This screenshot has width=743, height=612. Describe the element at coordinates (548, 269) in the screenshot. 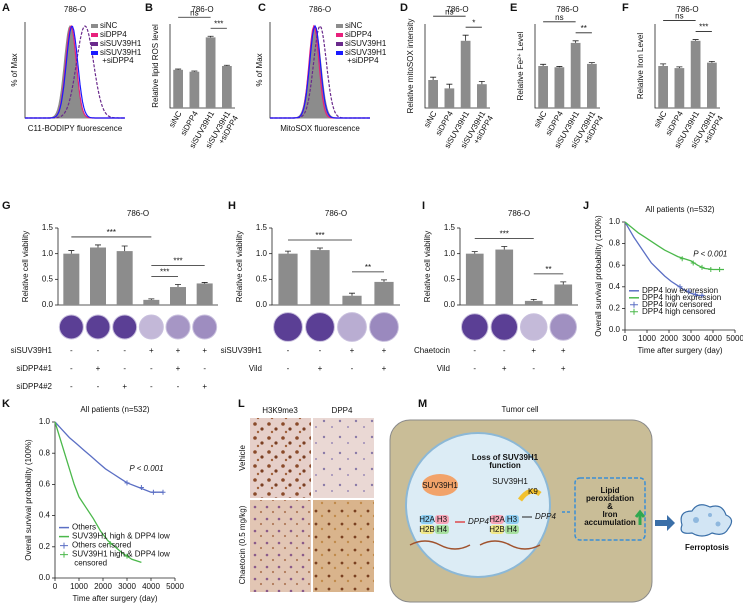

I see `significance-label: **` at that location.